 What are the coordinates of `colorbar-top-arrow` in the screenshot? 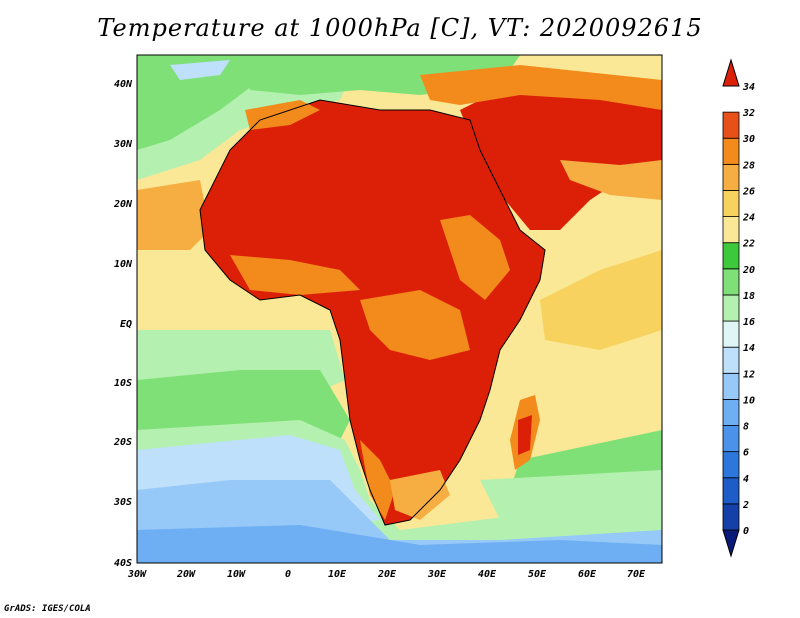 It's located at (731, 72).